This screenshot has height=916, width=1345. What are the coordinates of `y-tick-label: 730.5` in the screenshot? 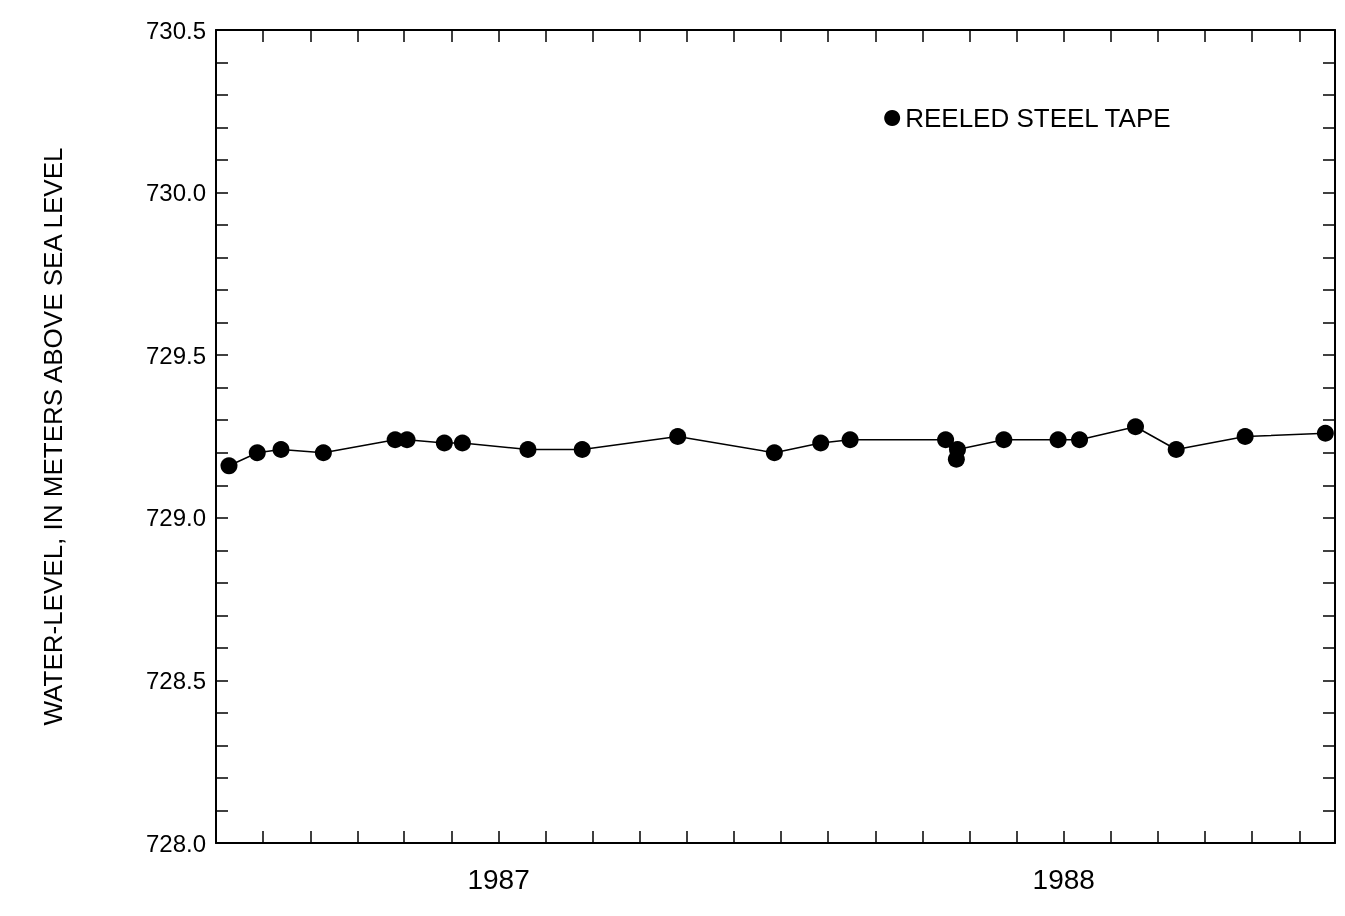 It's located at (175, 30).